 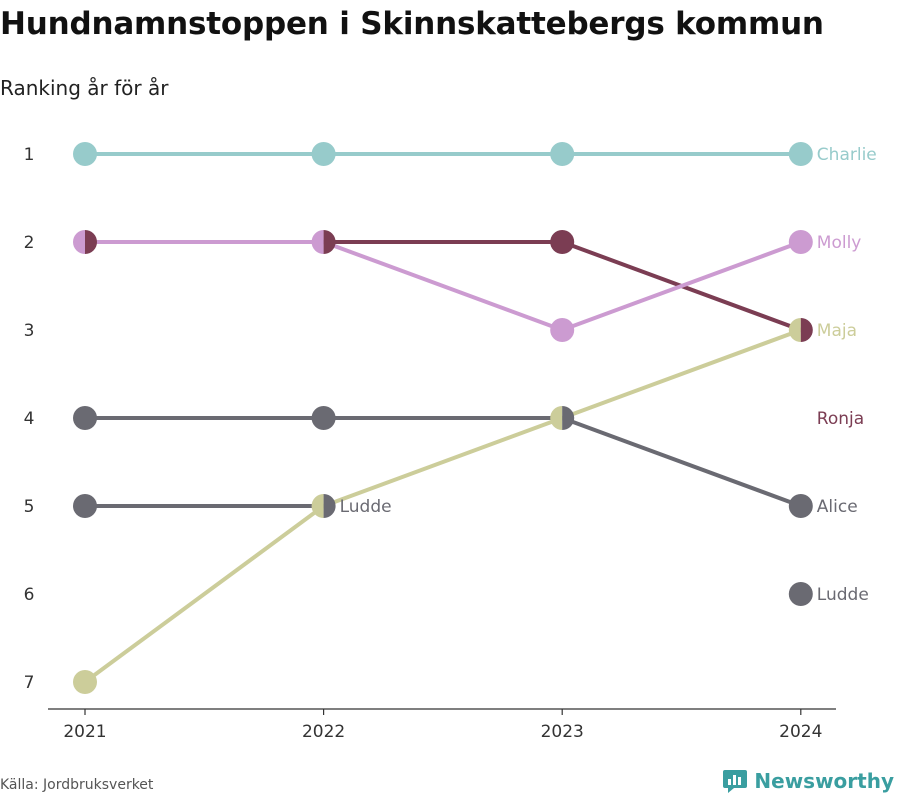 I want to click on series-label-alice: Alice, so click(x=837, y=507).